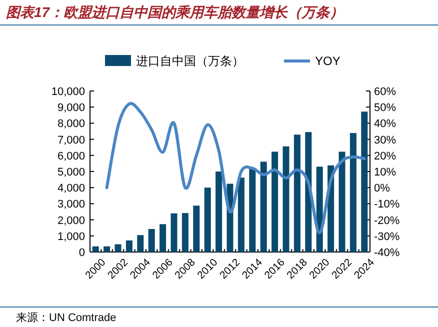 The width and height of the screenshot is (438, 327). Describe the element at coordinates (387, 204) in the screenshot. I see `y2-tick-label: -10%` at that location.